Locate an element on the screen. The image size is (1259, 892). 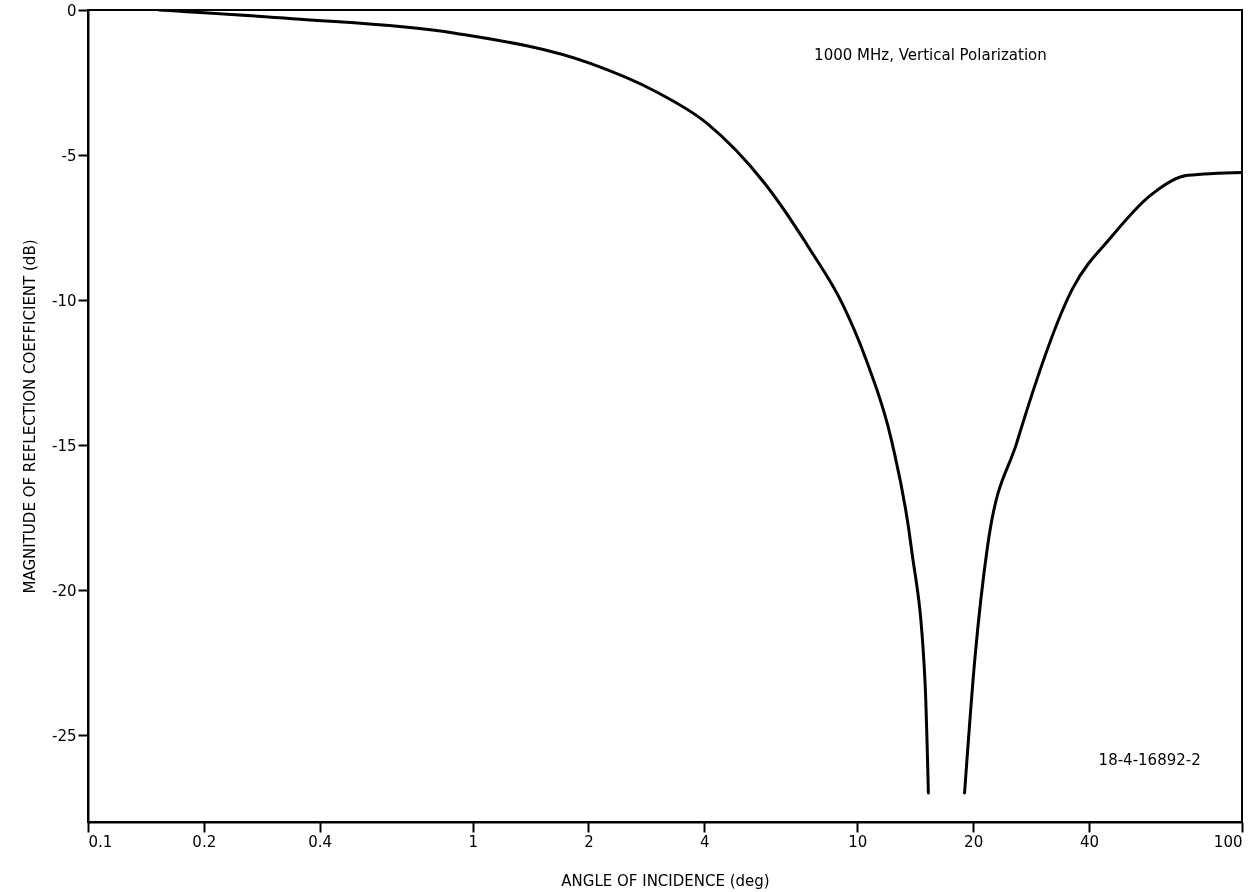
annotation: 1000 MHz, Vertical Polarization is located at coordinates (930, 55).